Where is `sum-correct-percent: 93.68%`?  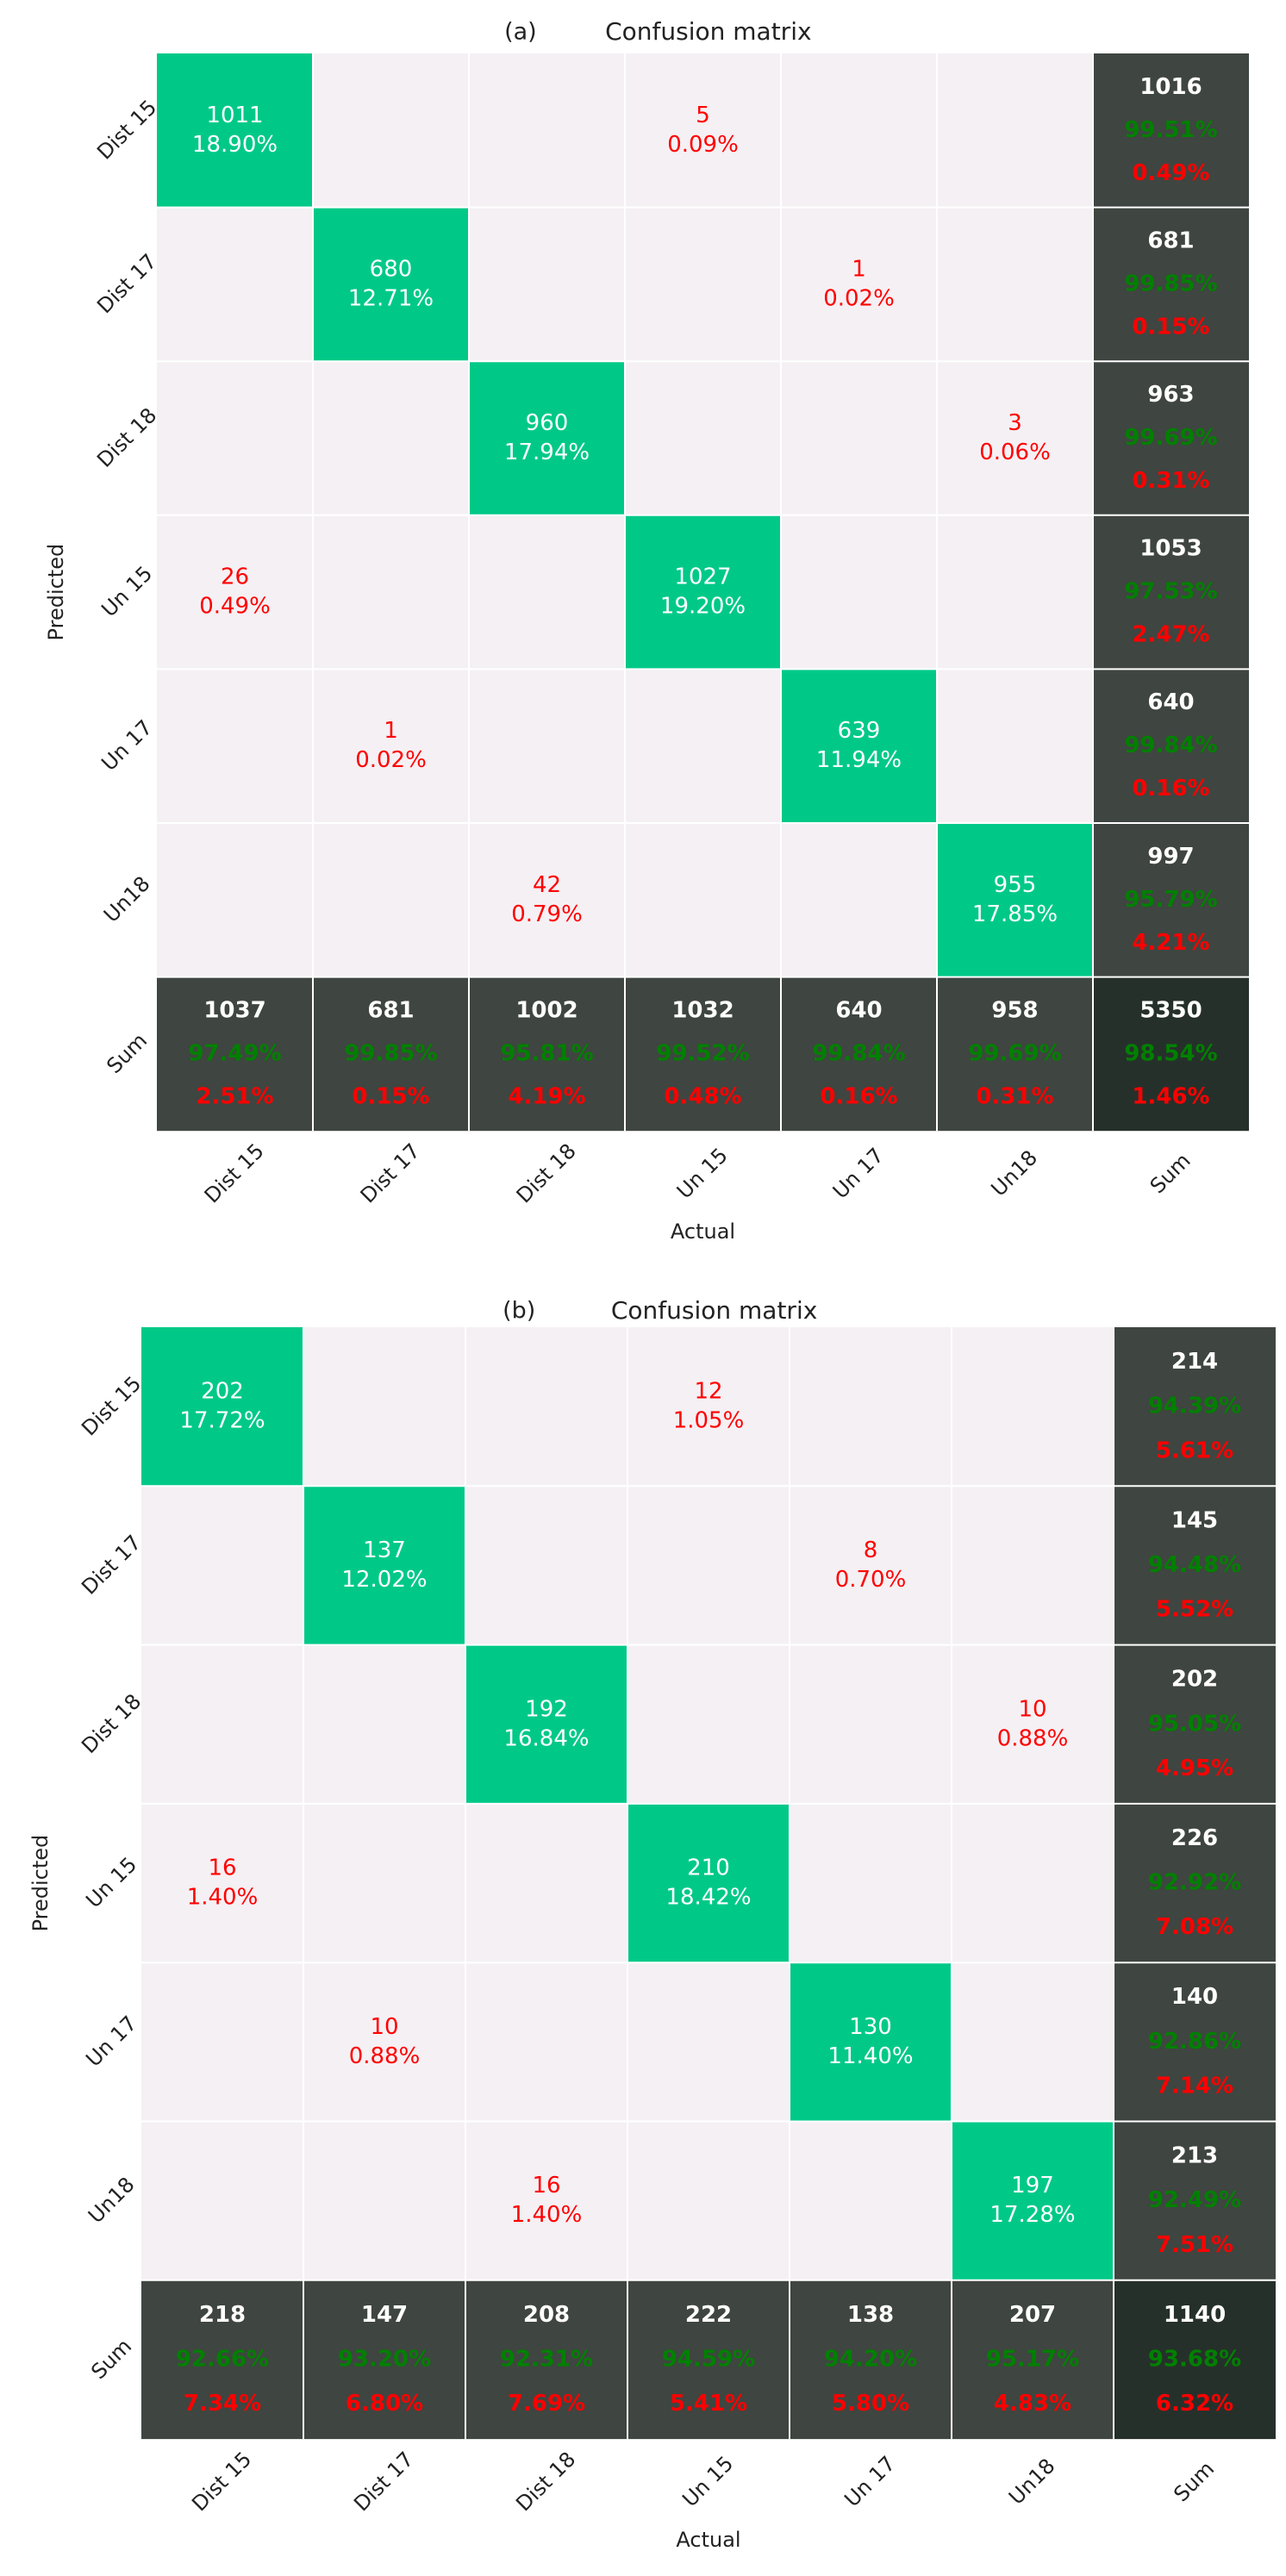
sum-correct-percent: 93.68% is located at coordinates (1194, 2359).